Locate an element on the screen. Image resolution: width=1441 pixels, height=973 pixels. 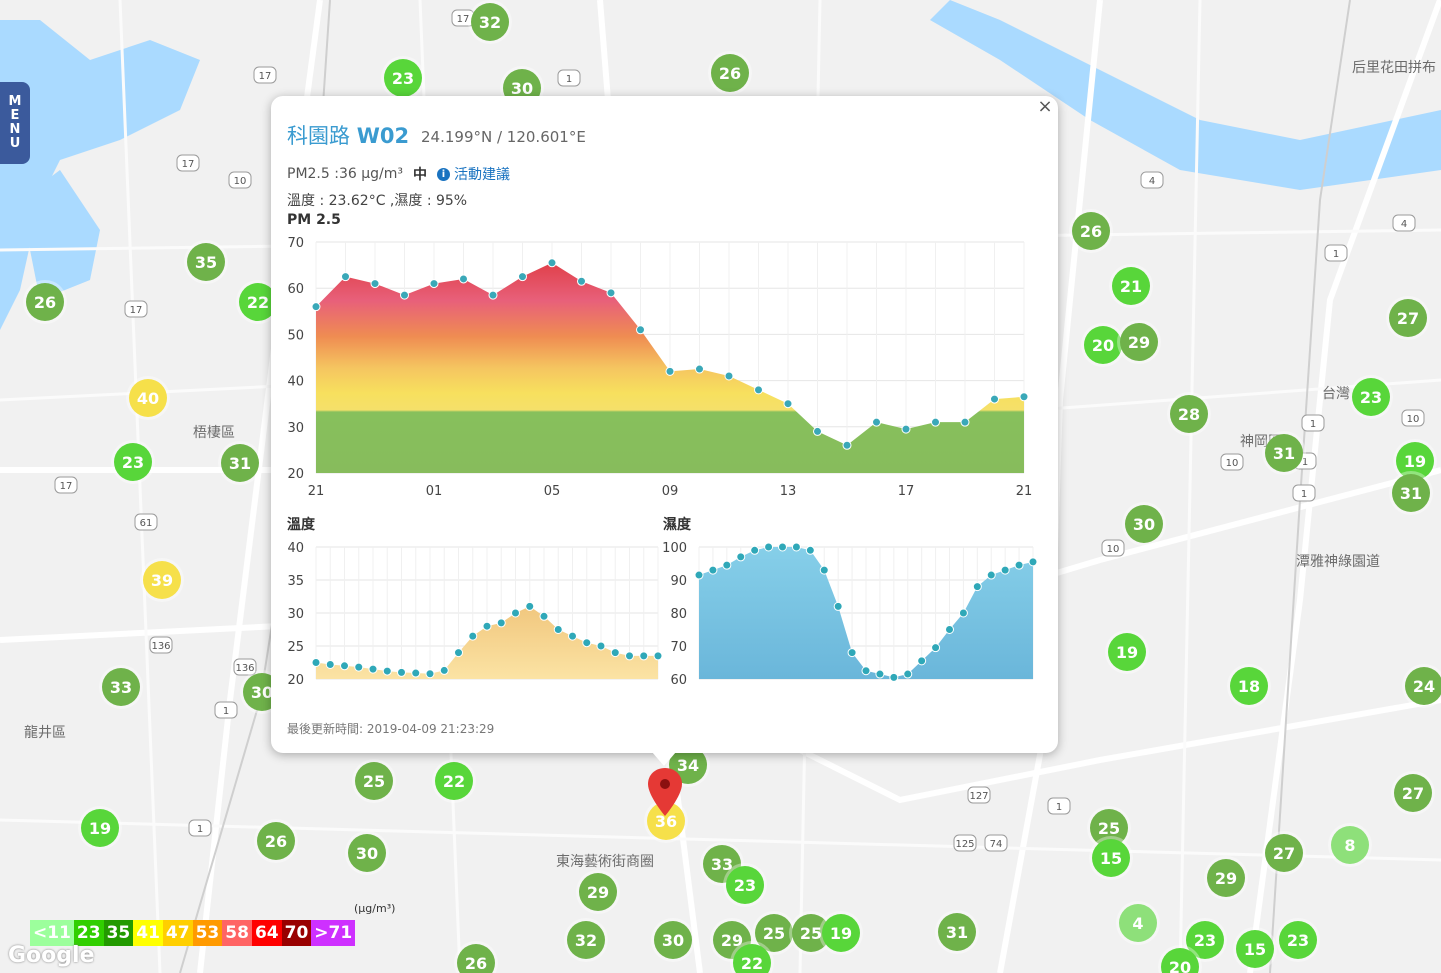
selected-pin-icon is located at coordinates (665, 792).